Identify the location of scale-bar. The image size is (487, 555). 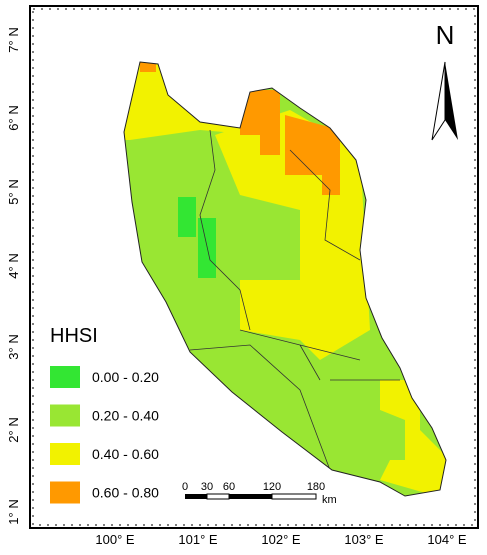
(251, 496).